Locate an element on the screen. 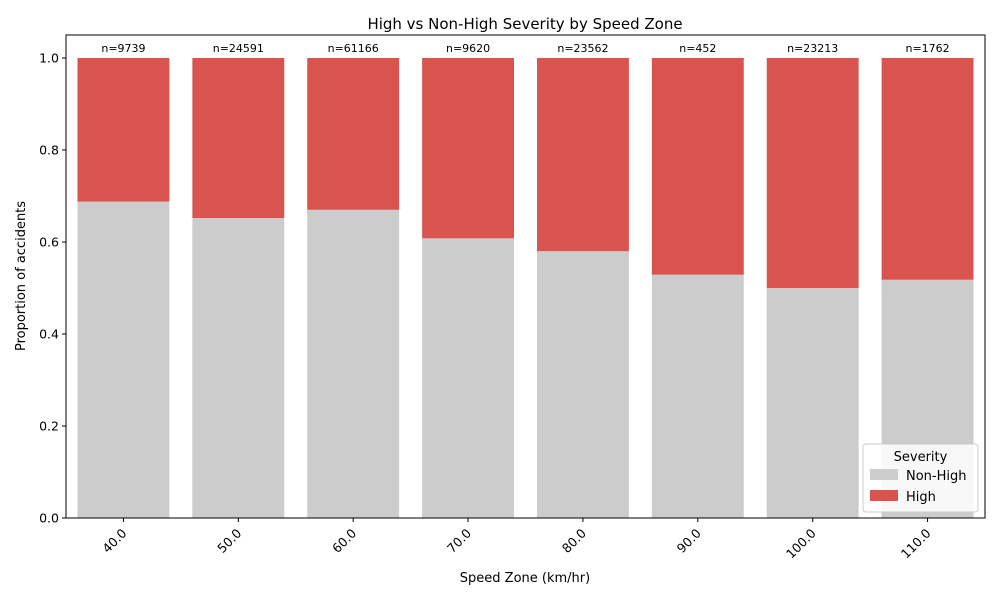  count-label: n=9739 is located at coordinates (123, 48).